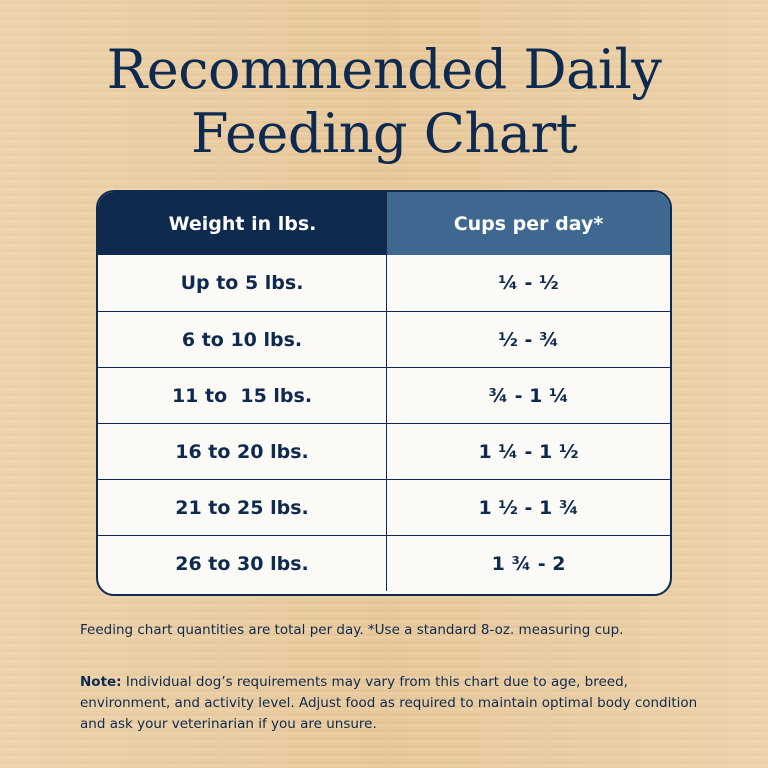 This screenshot has height=768, width=768. I want to click on table-row: 21 to 25 lbs. 1 ½ - 1 ¾, so click(384, 507).